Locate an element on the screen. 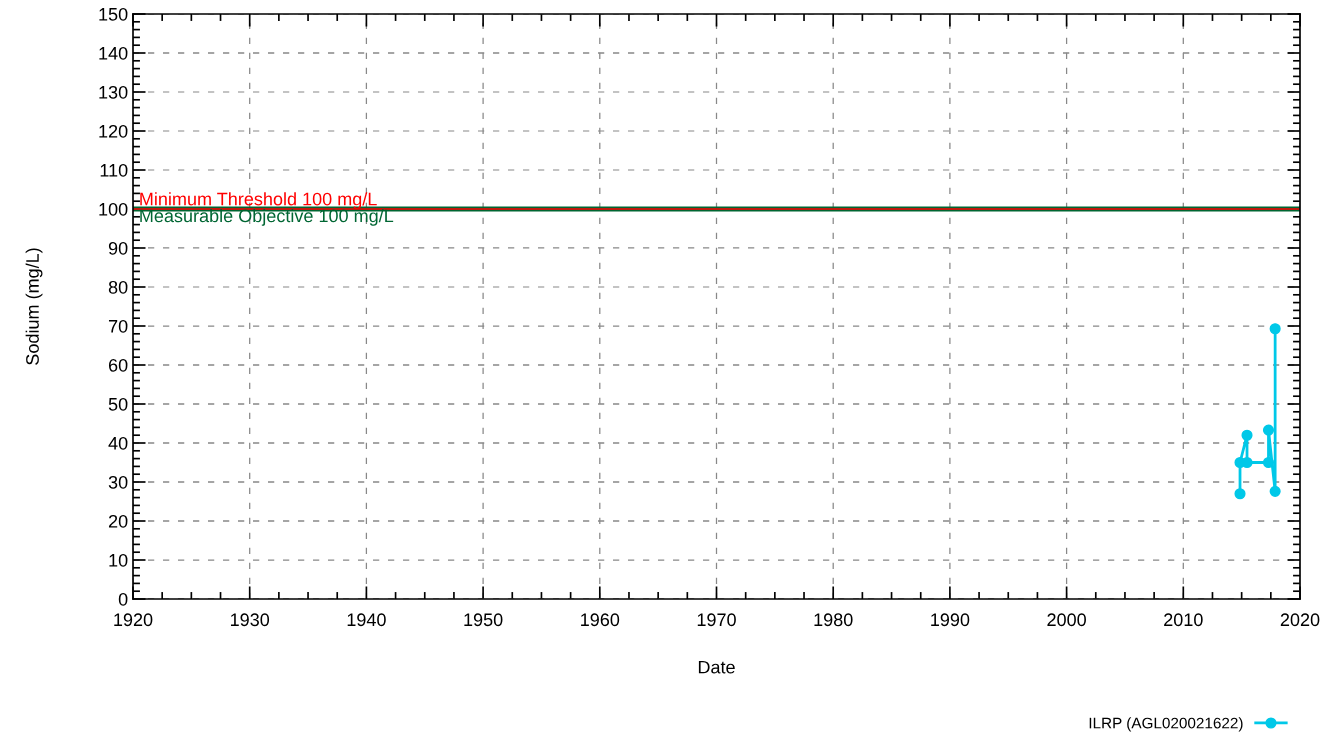 The width and height of the screenshot is (1338, 748). y-tick-label: 80 is located at coordinates (118, 287).